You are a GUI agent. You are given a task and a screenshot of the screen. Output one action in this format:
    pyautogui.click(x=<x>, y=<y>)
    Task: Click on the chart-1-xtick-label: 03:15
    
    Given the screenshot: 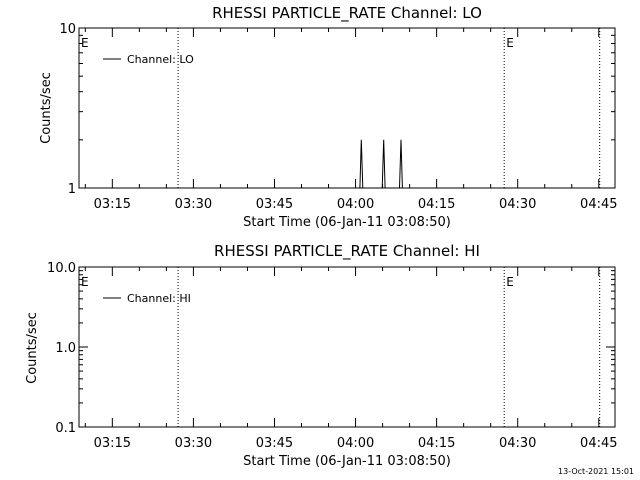 What is the action you would take?
    pyautogui.click(x=112, y=204)
    